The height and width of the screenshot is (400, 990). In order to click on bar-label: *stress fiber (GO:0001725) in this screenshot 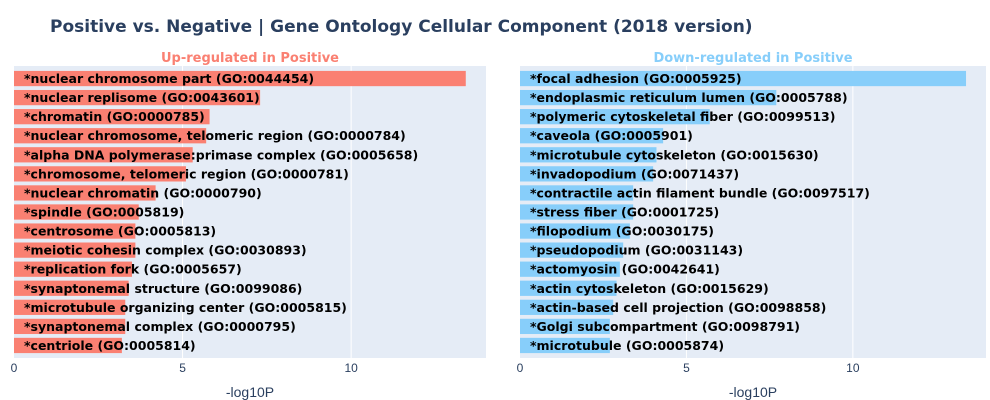, I will do `click(624, 212)`.